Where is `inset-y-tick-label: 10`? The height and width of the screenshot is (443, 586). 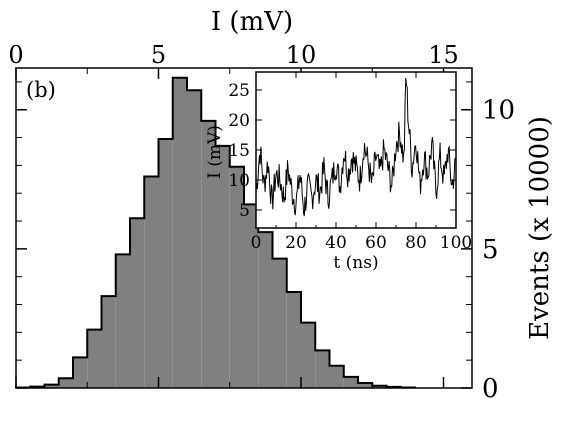 inset-y-tick-label: 10 is located at coordinates (239, 181).